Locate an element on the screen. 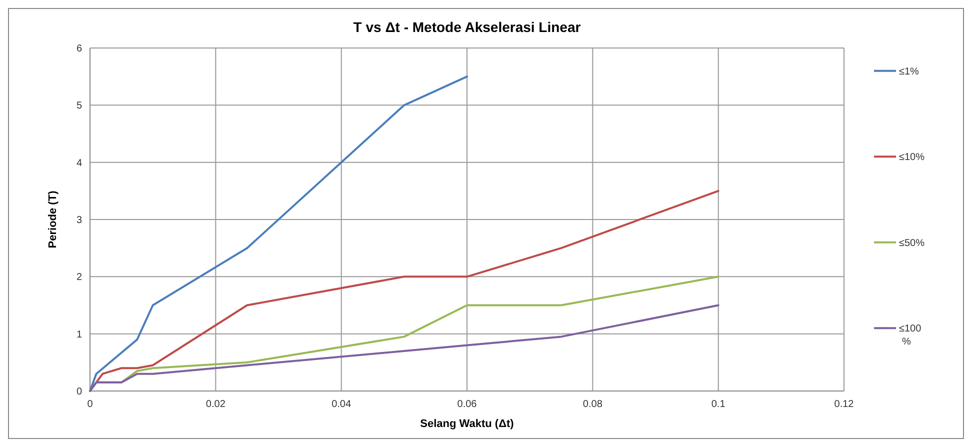  y-tick-label: 6 is located at coordinates (79, 49).